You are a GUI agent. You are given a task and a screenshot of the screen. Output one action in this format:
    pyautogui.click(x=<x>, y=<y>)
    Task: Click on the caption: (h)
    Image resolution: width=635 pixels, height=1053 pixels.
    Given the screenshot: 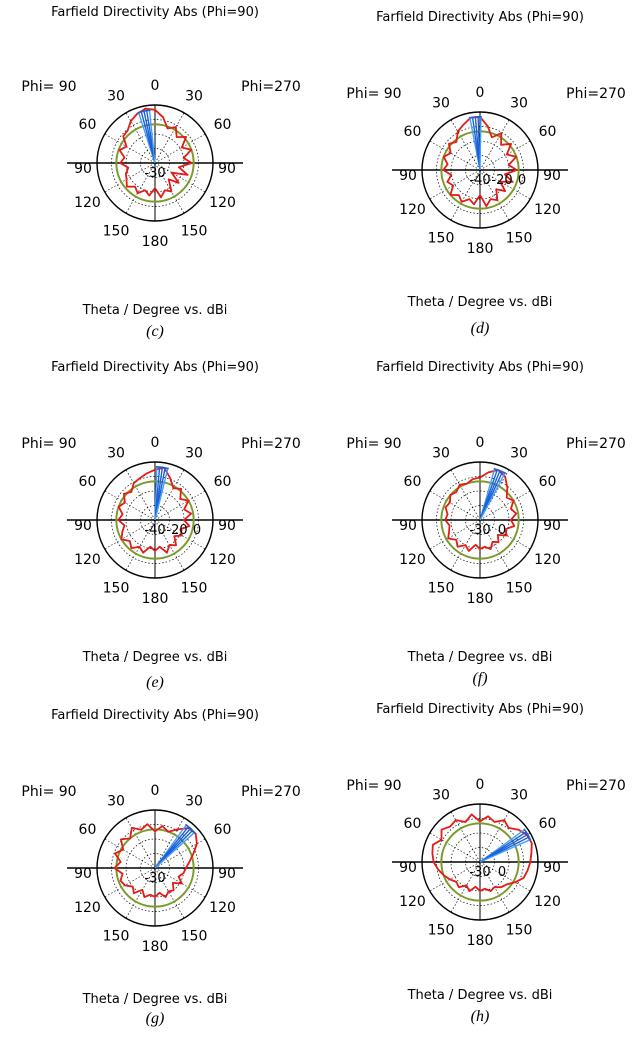 What is the action you would take?
    pyautogui.click(x=480, y=1016)
    